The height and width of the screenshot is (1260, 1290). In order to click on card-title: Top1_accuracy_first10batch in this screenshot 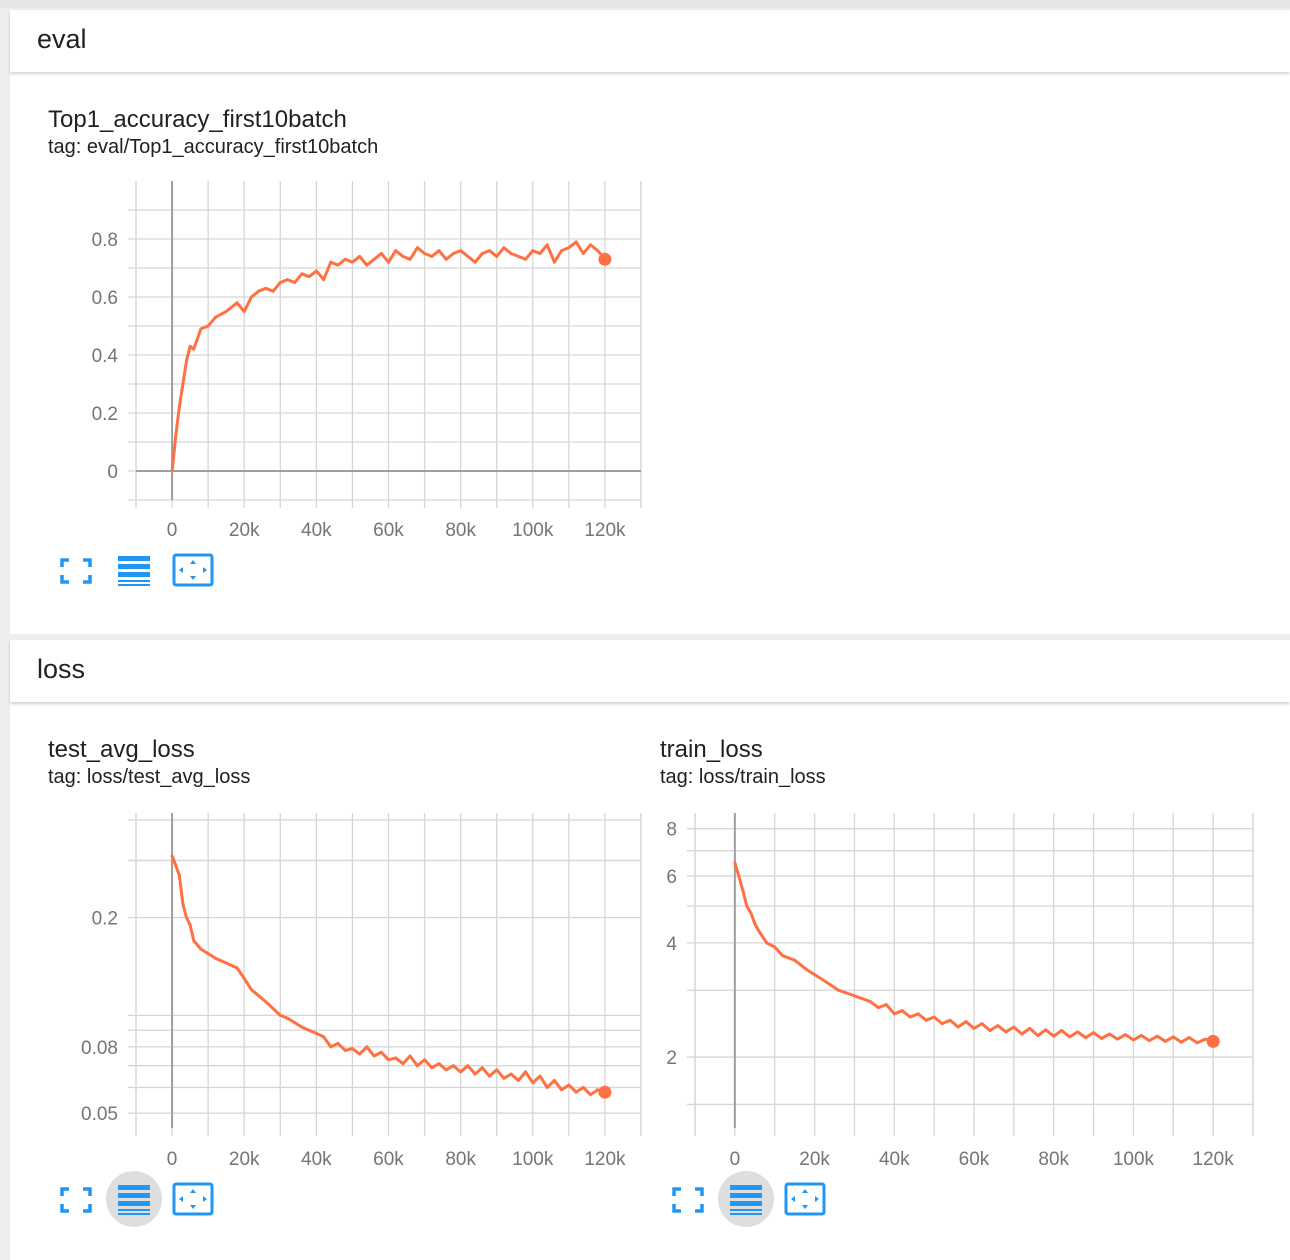, I will do `click(197, 119)`.